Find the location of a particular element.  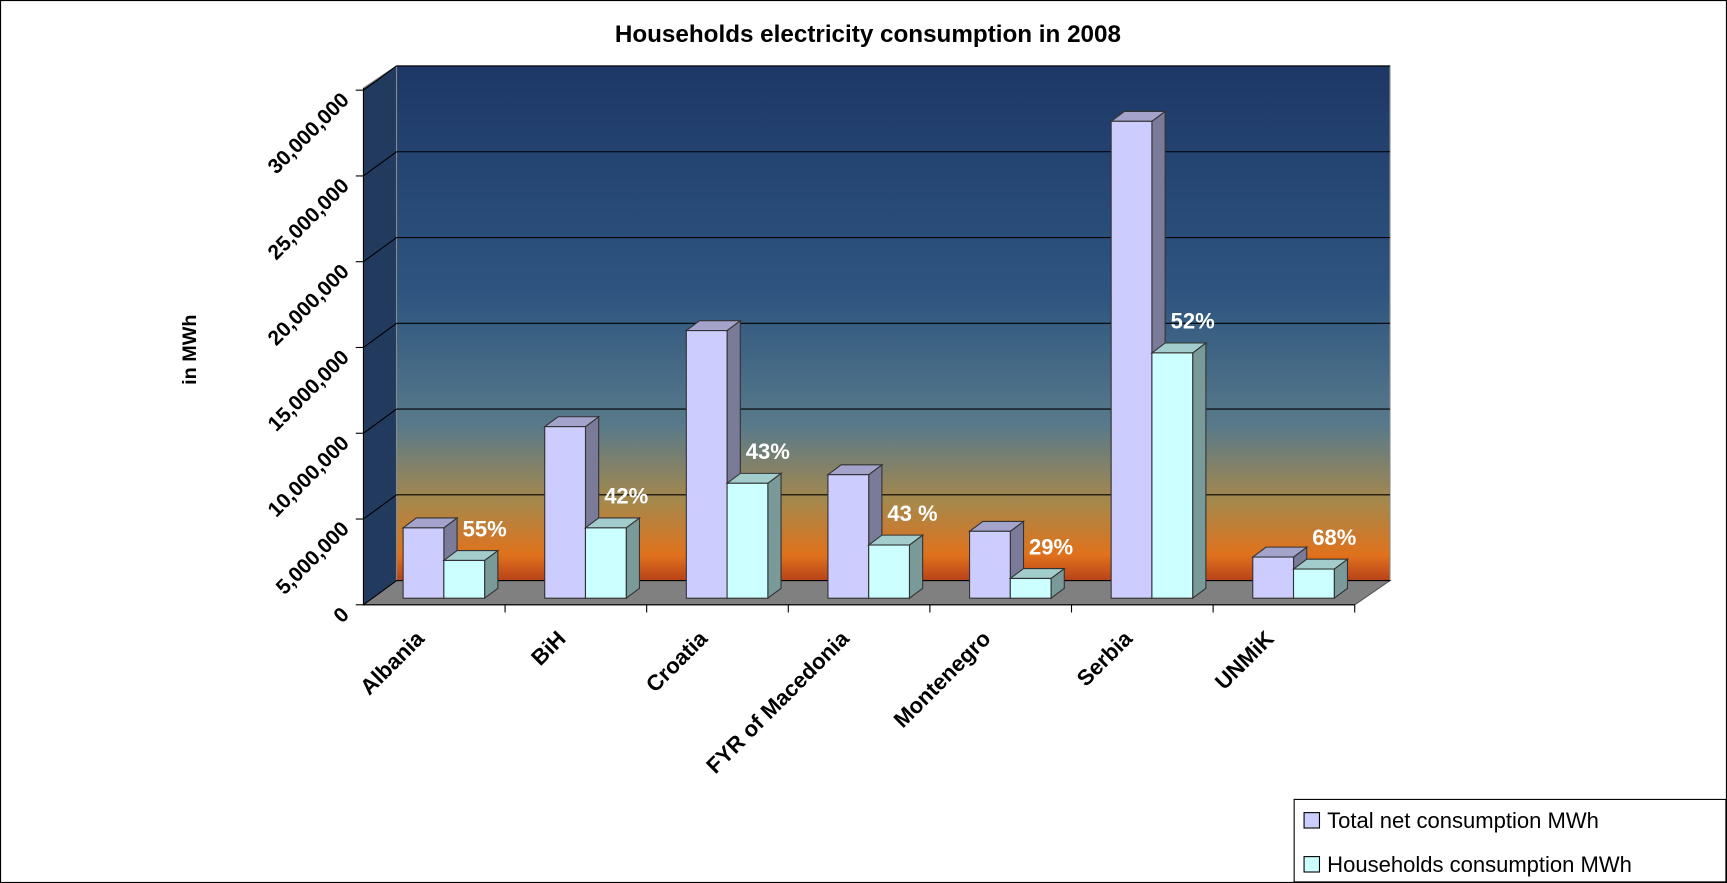

percent-label: 42% is located at coordinates (626, 496).